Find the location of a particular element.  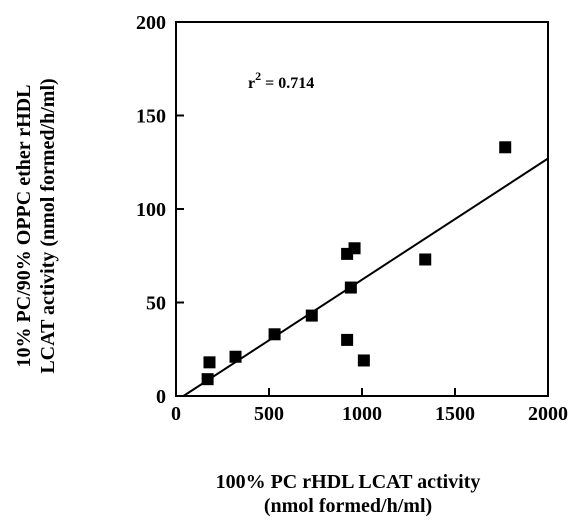

r-squared-annotation: r2 = 0.714 is located at coordinates (281, 80).